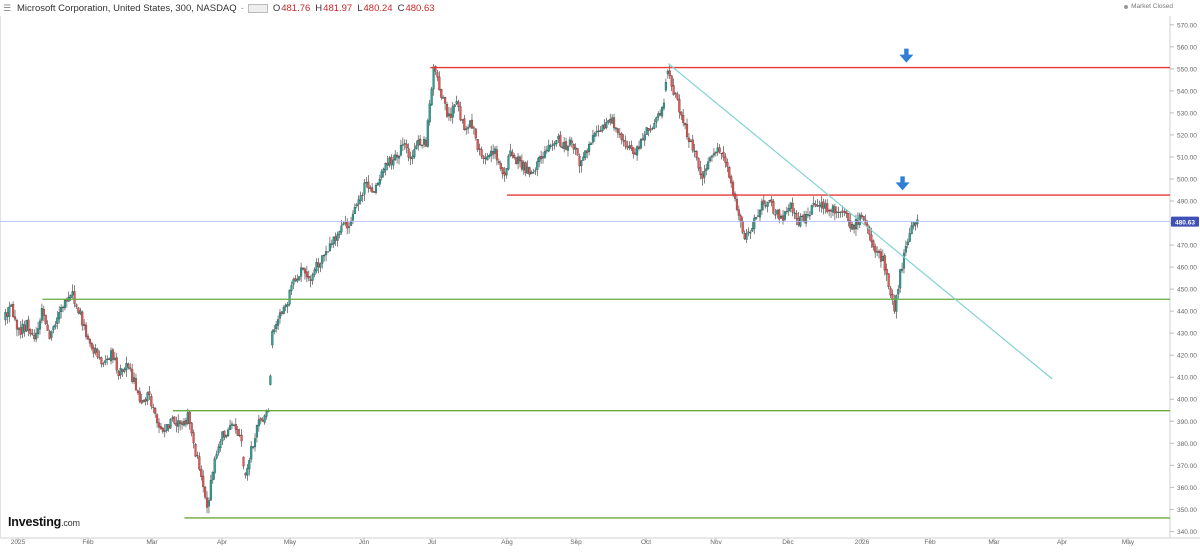 This screenshot has width=1200, height=553. I want to click on series-swatch-icon, so click(257, 8).